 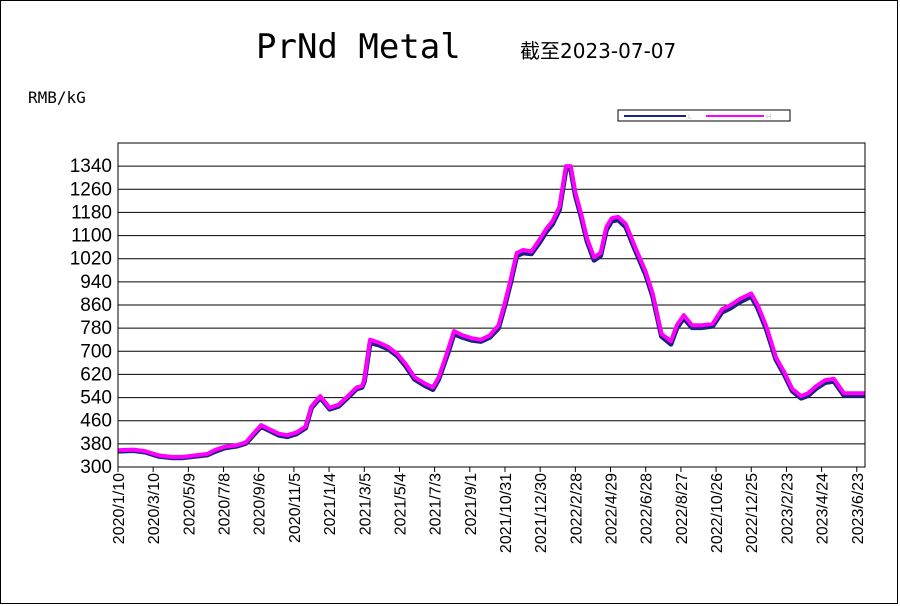 What do you see at coordinates (436, 504) in the screenshot?
I see `x-tick-label: 2021/7/3` at bounding box center [436, 504].